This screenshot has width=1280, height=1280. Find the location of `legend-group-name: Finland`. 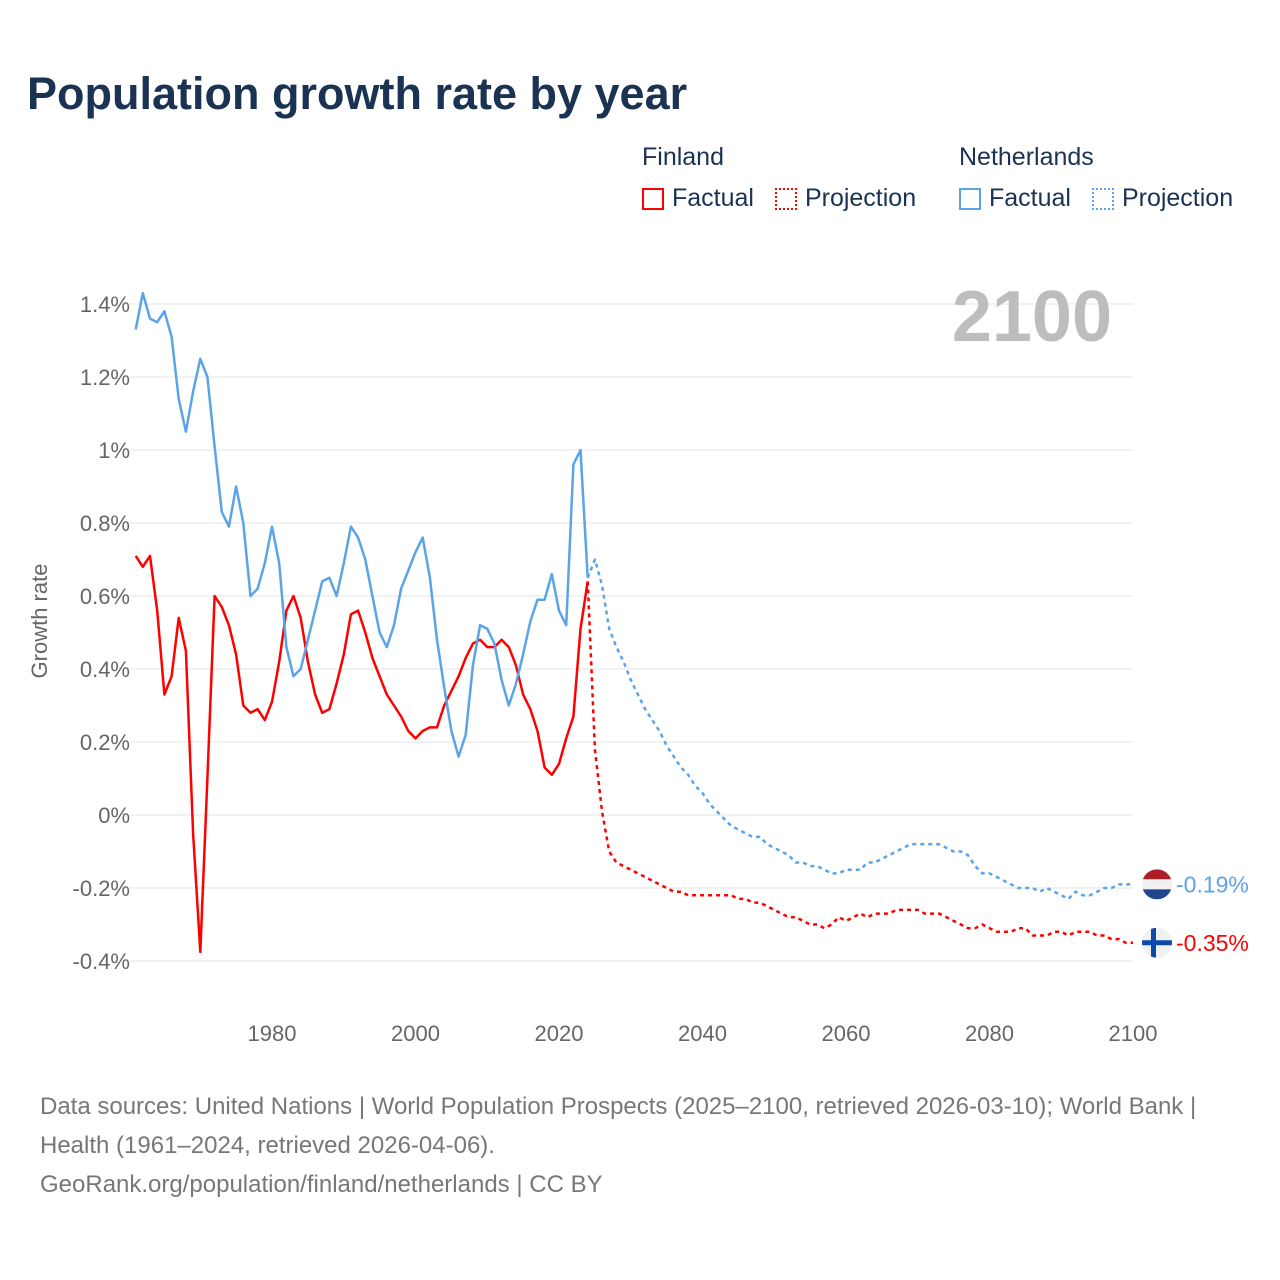

legend-group-name: Finland is located at coordinates (683, 157).